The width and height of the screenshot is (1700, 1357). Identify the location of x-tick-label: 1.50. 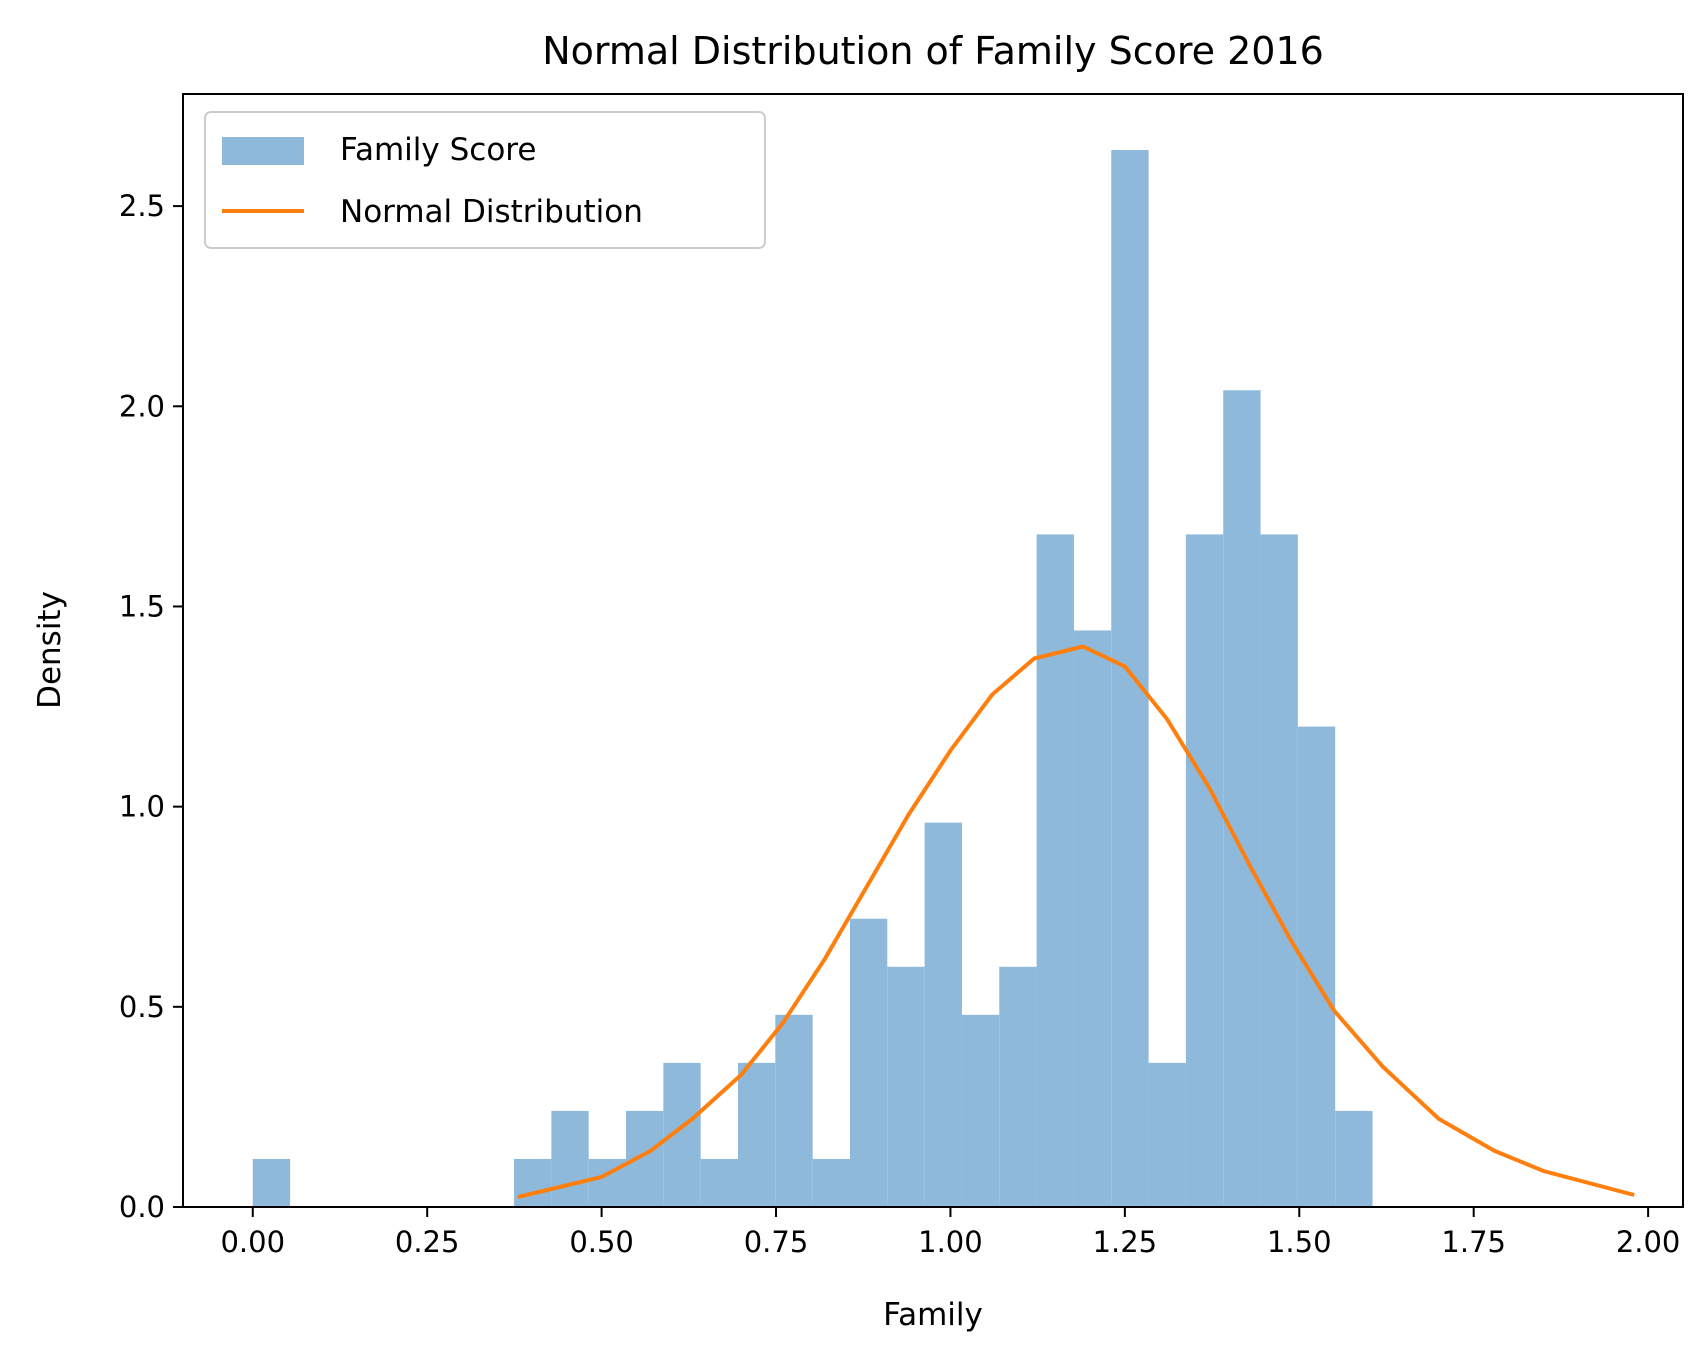
(1299, 1242).